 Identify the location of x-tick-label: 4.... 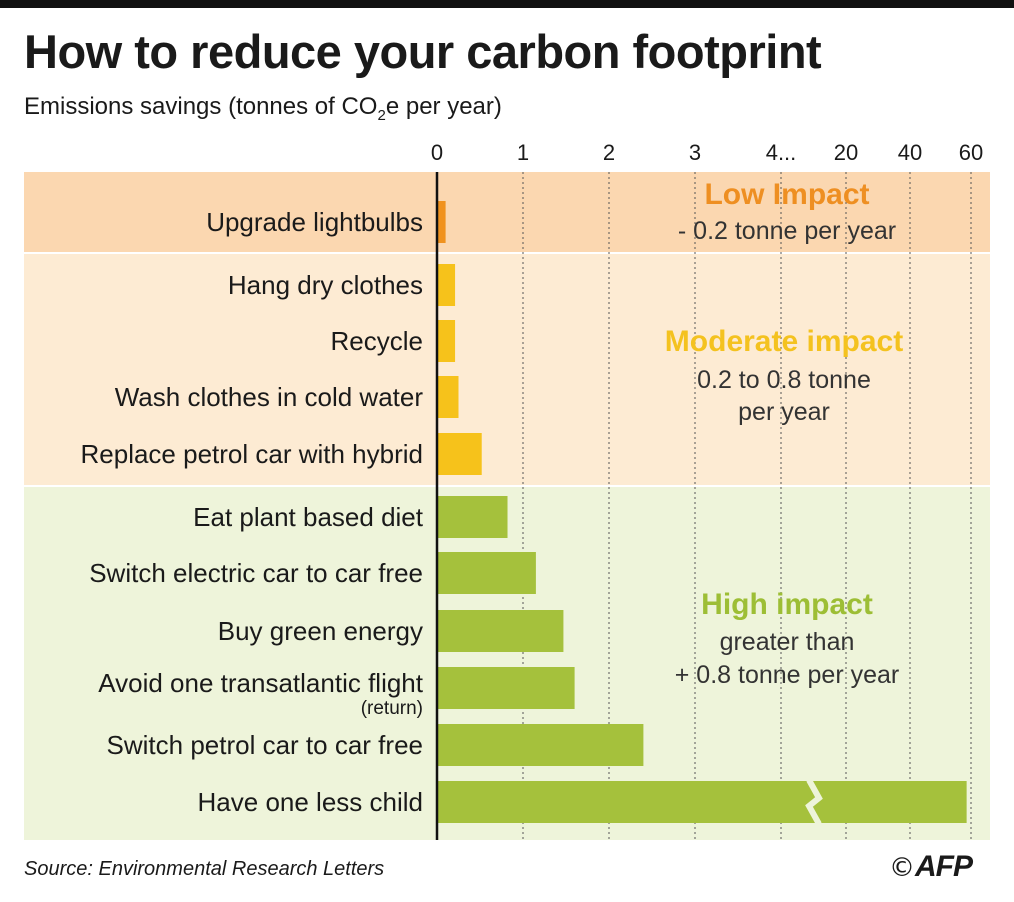
(781, 152).